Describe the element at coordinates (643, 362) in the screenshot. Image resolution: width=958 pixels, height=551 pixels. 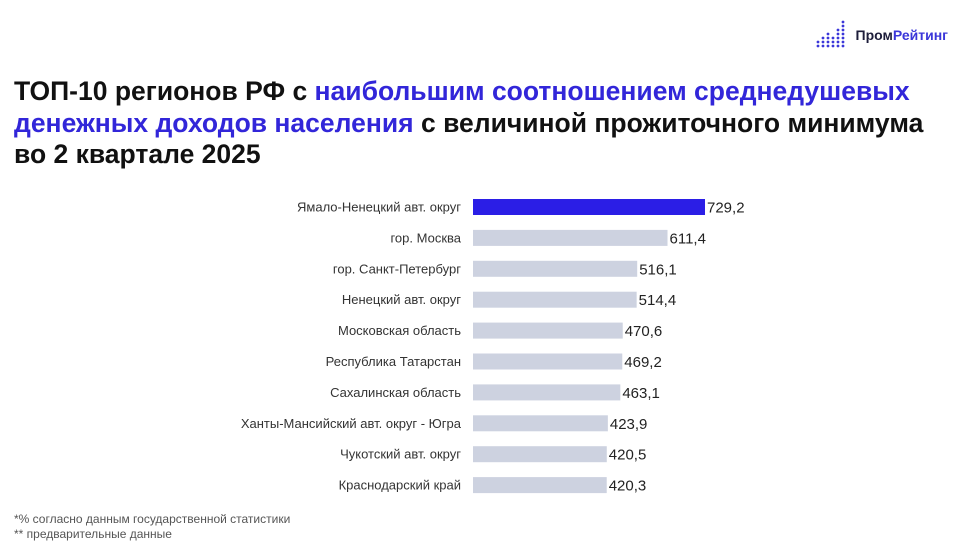
I see `value-label: 469,2` at that location.